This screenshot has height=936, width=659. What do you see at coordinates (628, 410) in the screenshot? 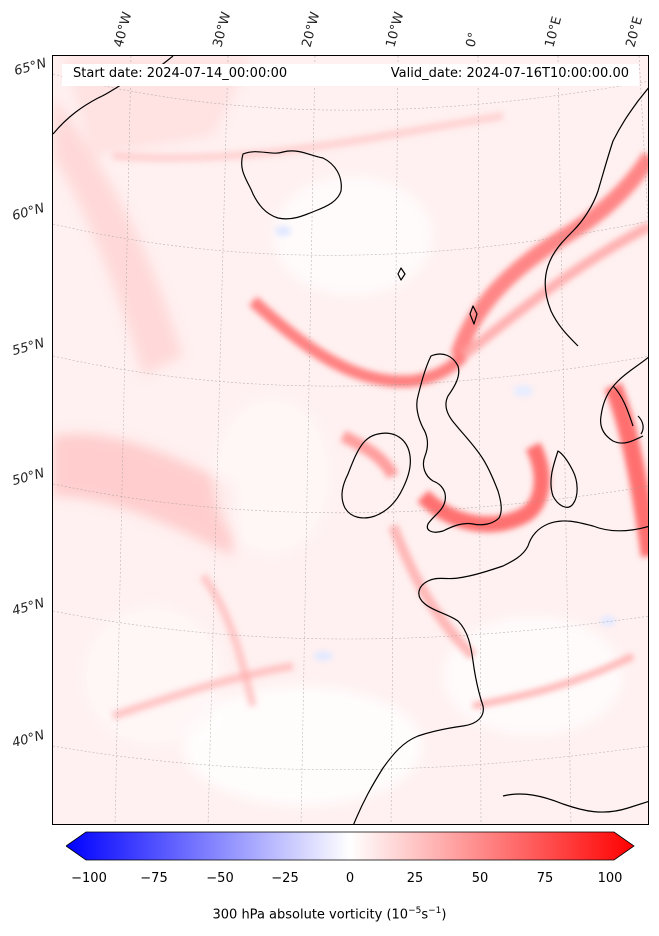
I see `coast-baltic` at bounding box center [628, 410].